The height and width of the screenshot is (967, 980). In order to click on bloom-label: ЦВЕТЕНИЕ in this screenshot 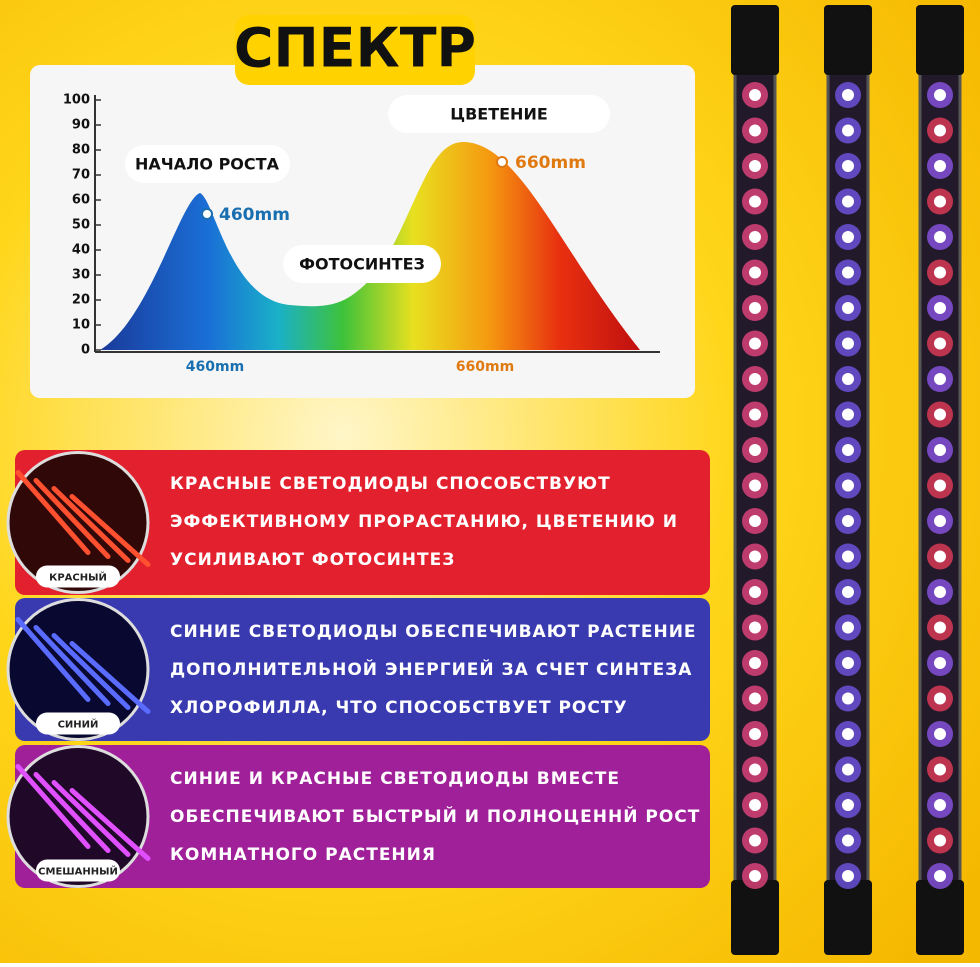, I will do `click(499, 114)`.